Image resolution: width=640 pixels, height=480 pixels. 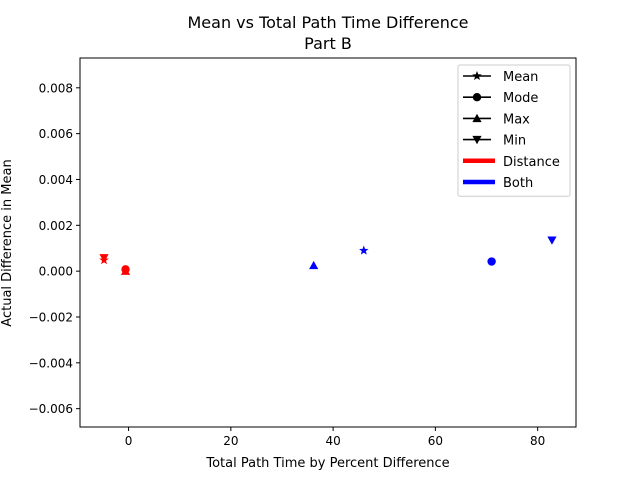 What do you see at coordinates (500, 77) in the screenshot?
I see `legend-item-mean: Mean` at bounding box center [500, 77].